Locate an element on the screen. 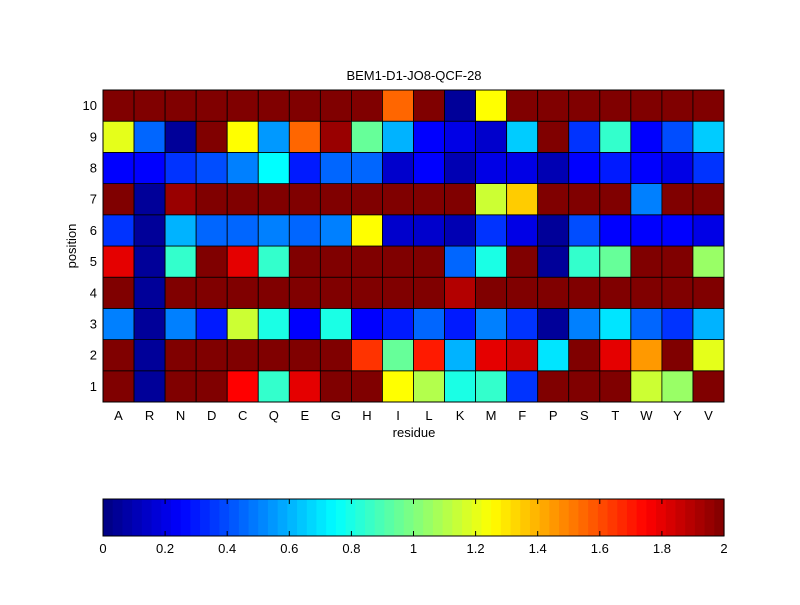 This screenshot has height=605, width=800. y-tick-label: 8 is located at coordinates (93, 168).